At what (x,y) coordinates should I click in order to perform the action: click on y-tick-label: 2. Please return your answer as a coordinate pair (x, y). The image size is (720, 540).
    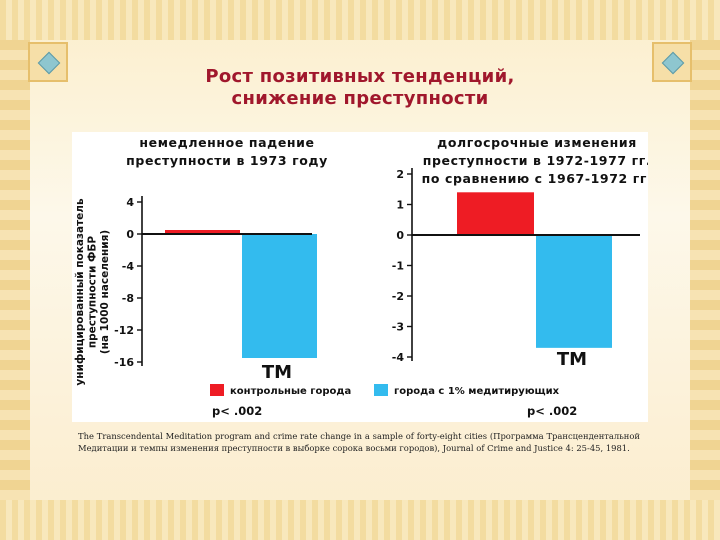
    Looking at the image, I should click on (400, 174).